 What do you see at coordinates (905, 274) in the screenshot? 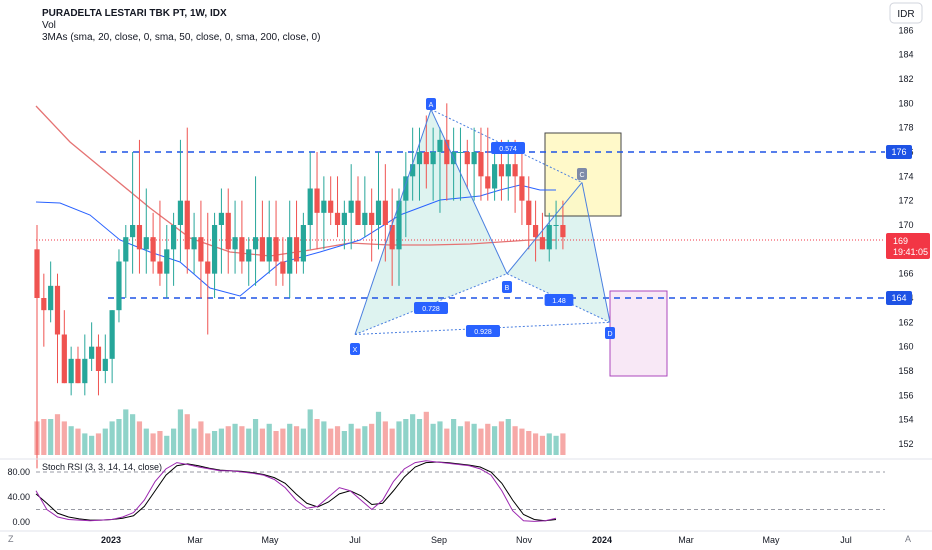
I see `price-tick: 166` at bounding box center [905, 274].